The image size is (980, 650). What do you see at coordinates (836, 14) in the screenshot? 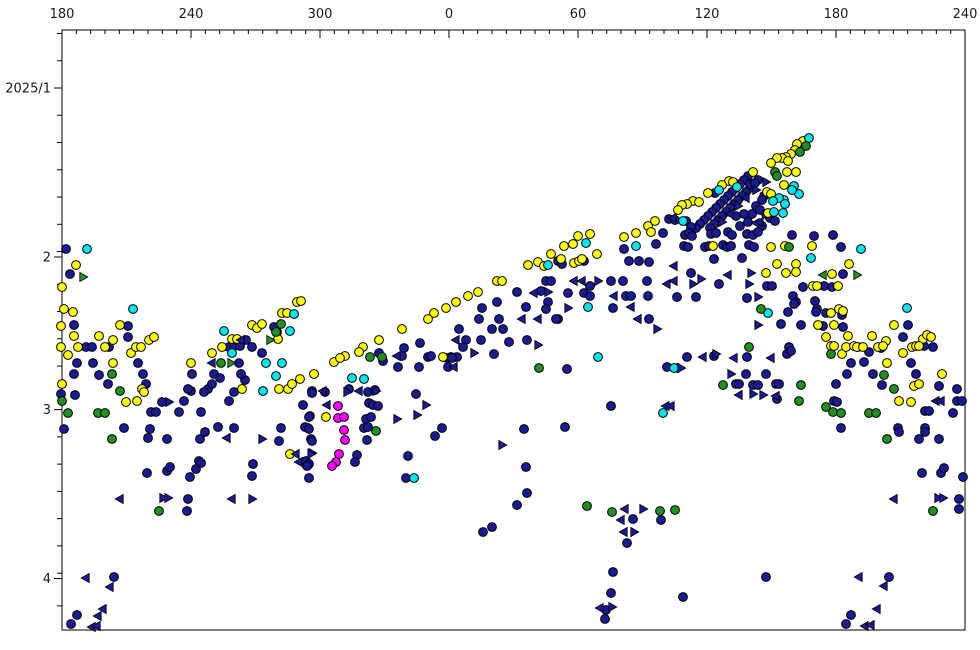
I see `x-tick-label: 180` at bounding box center [836, 14].